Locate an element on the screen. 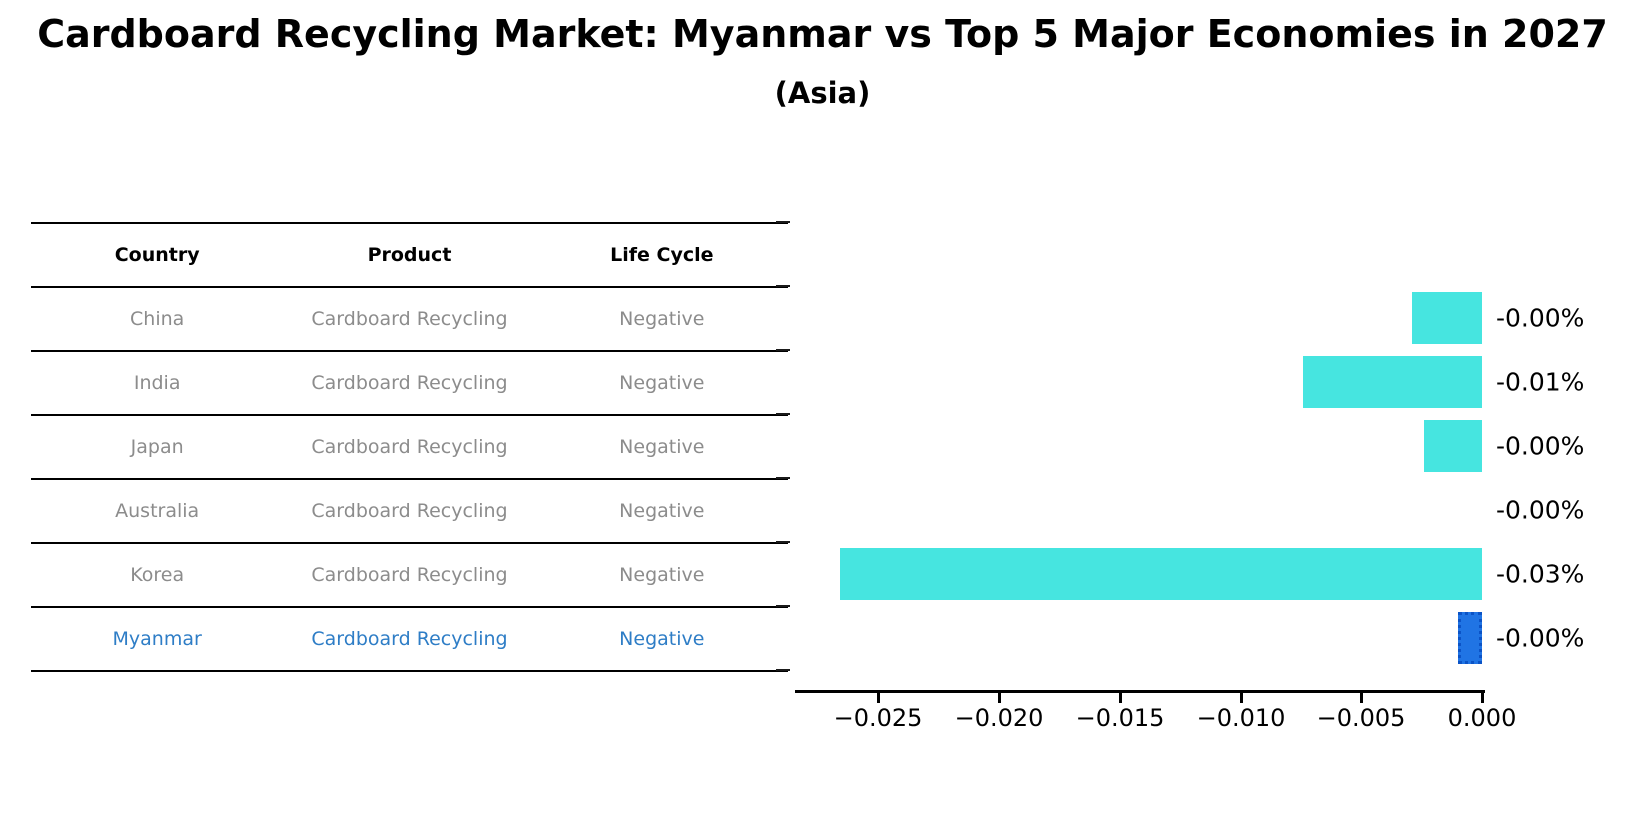 The height and width of the screenshot is (823, 1645). x-tick-label: −0.015 is located at coordinates (1120, 718).